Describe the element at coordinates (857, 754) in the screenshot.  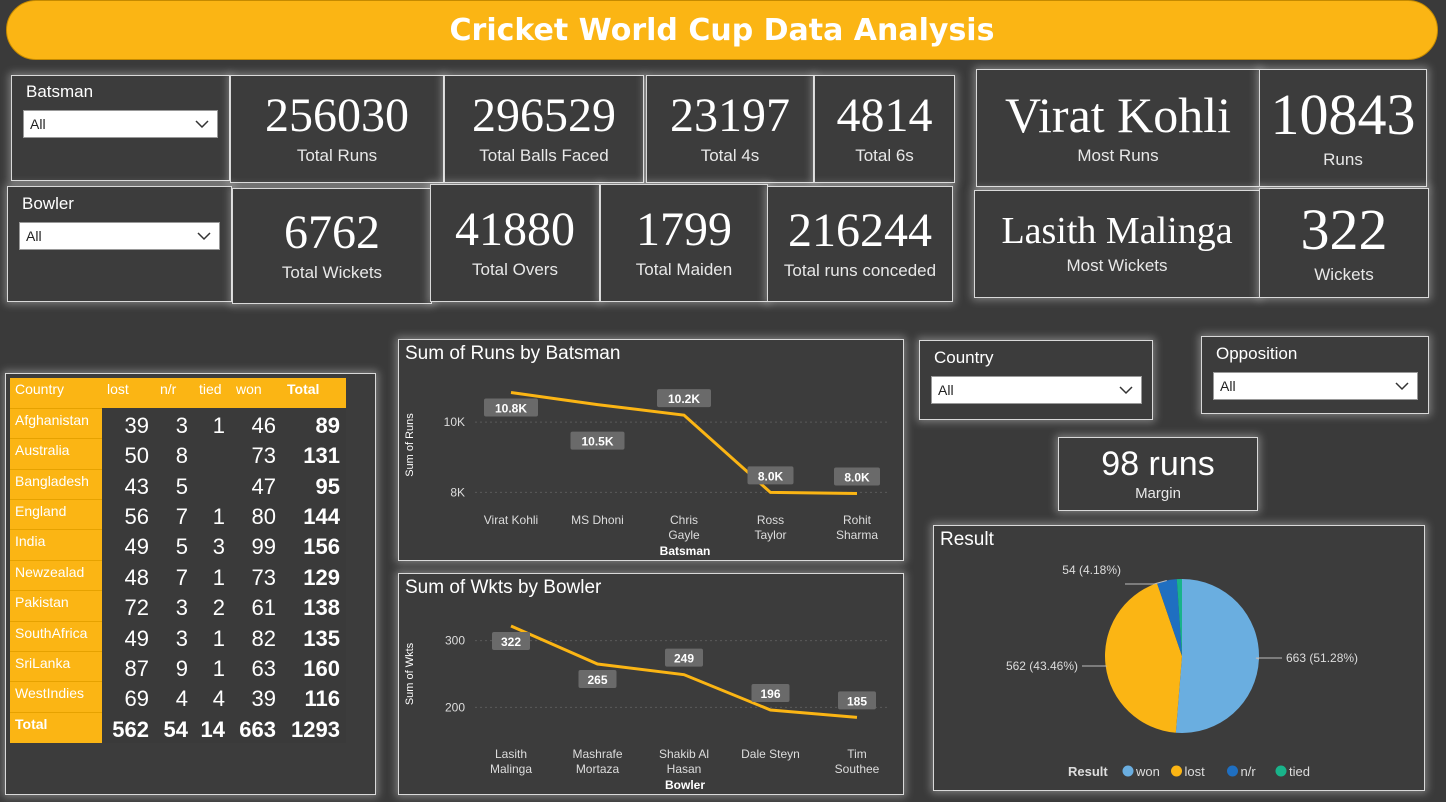
I see `x-tick-label: Tim` at that location.